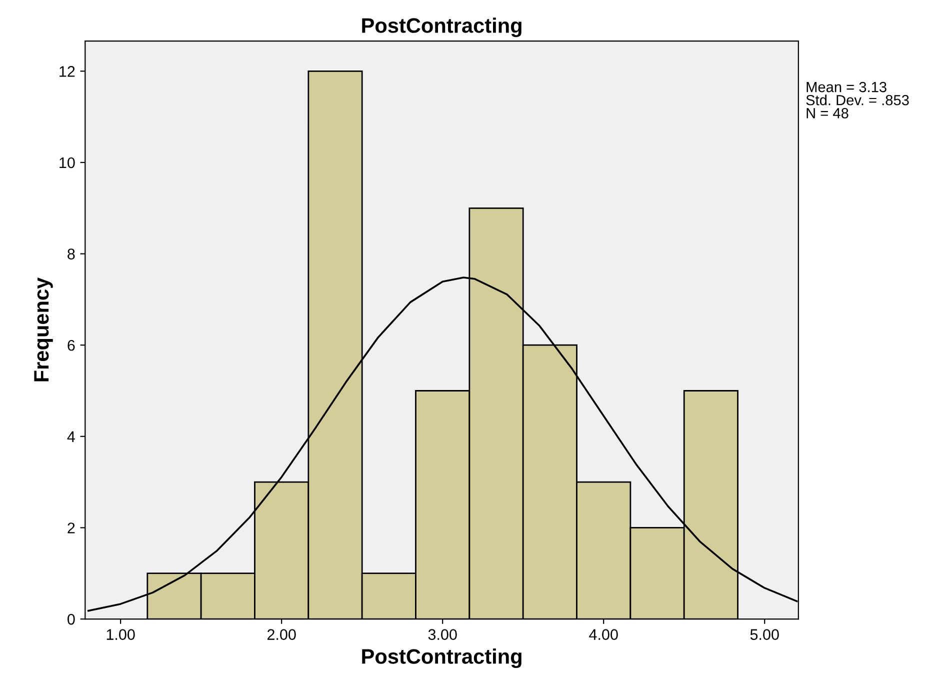 The height and width of the screenshot is (684, 946). What do you see at coordinates (857, 100) in the screenshot?
I see `text: Mean = 3.13 Std. Dev. = .853 N = 48` at bounding box center [857, 100].